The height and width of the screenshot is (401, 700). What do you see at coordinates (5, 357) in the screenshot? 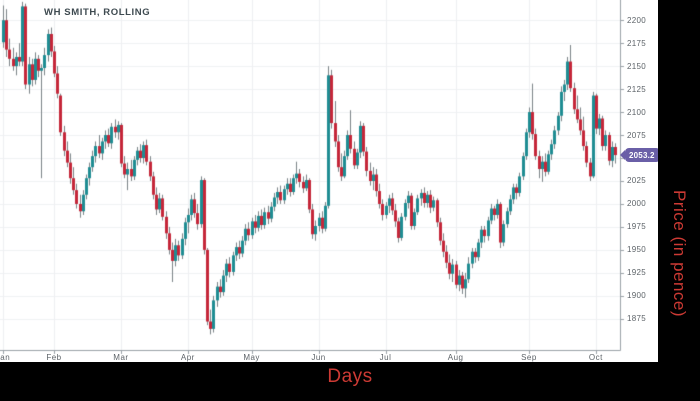
I see `time-axis-label: Jan` at bounding box center [5, 357].